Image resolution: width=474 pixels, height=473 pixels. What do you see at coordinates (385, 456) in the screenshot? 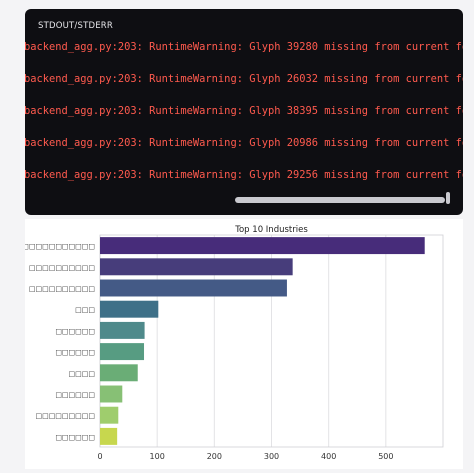
I see `x-tick-label: 500` at bounding box center [385, 456].